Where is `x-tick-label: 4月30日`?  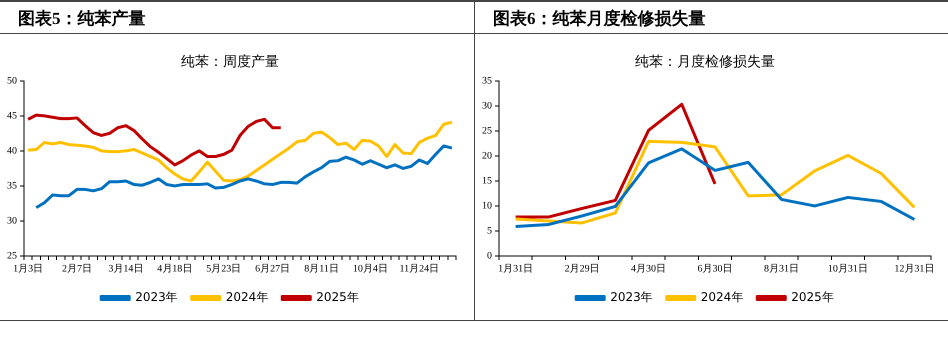 x-tick-label: 4月30日 is located at coordinates (648, 269).